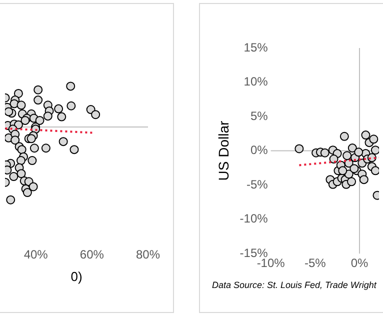 This screenshot has width=383, height=320. Describe the element at coordinates (295, 285) in the screenshot. I see `source-note: Data Source: St. Louis Fed, Trade Wright` at that location.